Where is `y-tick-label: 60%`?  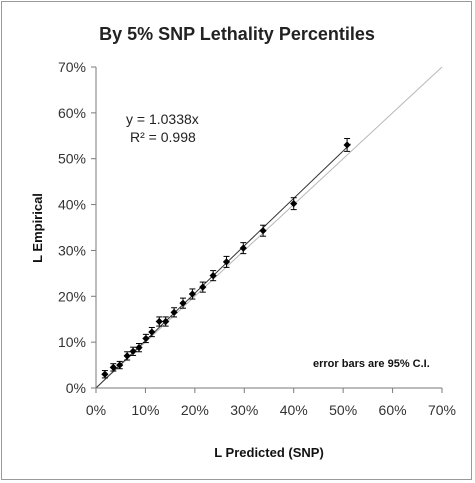 y-tick-label: 60% is located at coordinates (72, 113).